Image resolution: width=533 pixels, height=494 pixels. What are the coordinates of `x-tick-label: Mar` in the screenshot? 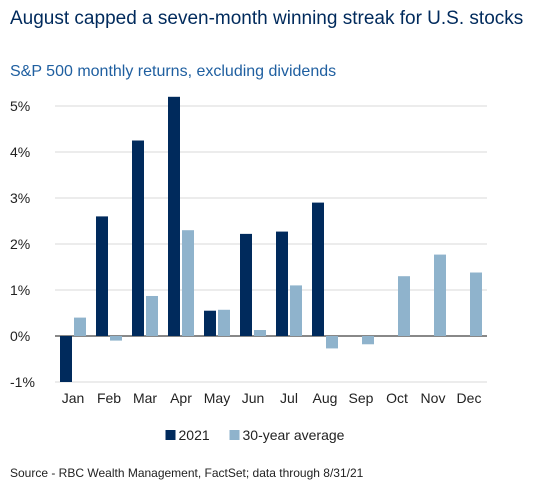 It's located at (145, 398).